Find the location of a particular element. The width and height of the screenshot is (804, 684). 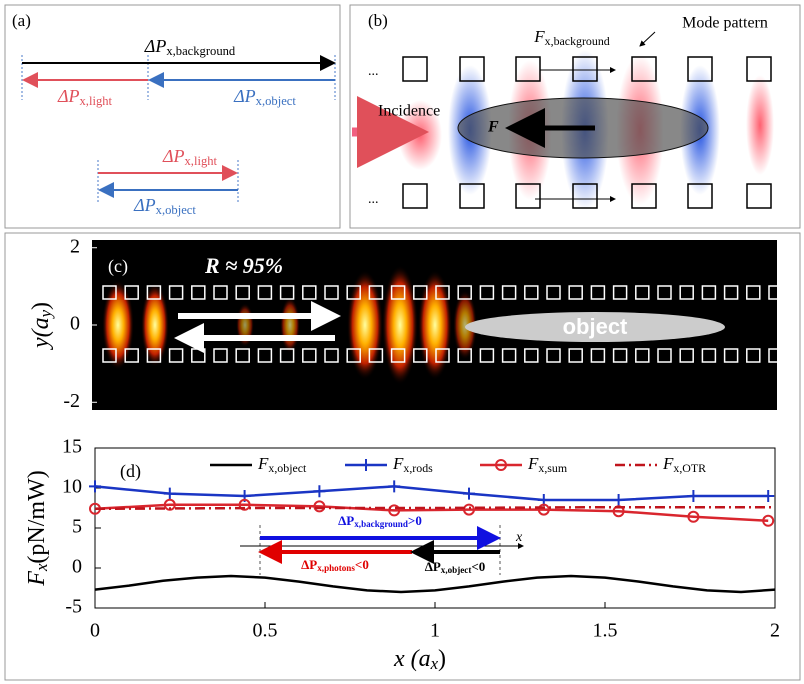

legend-sub: x,OTR is located at coordinates (689, 468).